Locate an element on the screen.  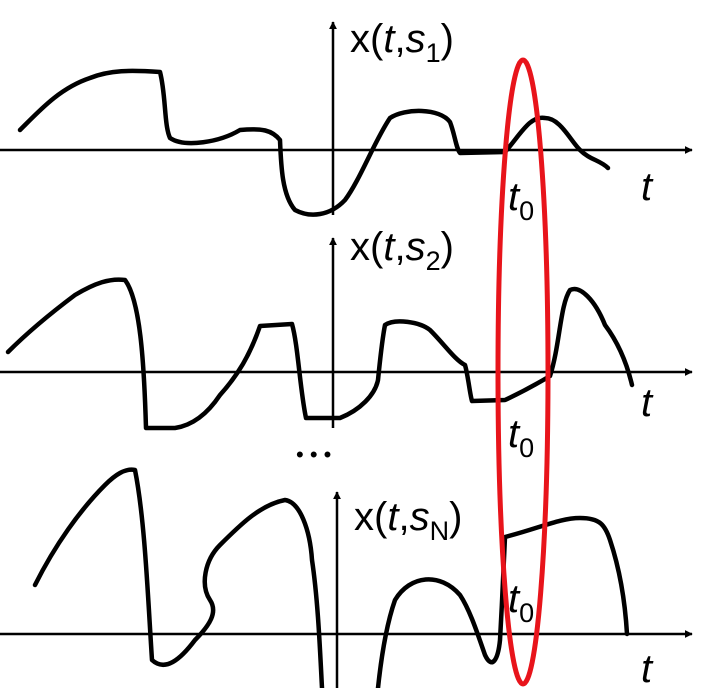
sample-path-3b is located at coordinates (502, 601).